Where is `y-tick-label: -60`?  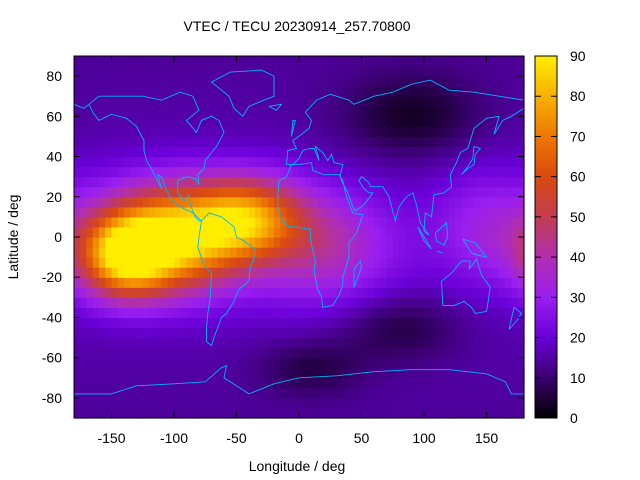 y-tick-label: -60 is located at coordinates (52, 358).